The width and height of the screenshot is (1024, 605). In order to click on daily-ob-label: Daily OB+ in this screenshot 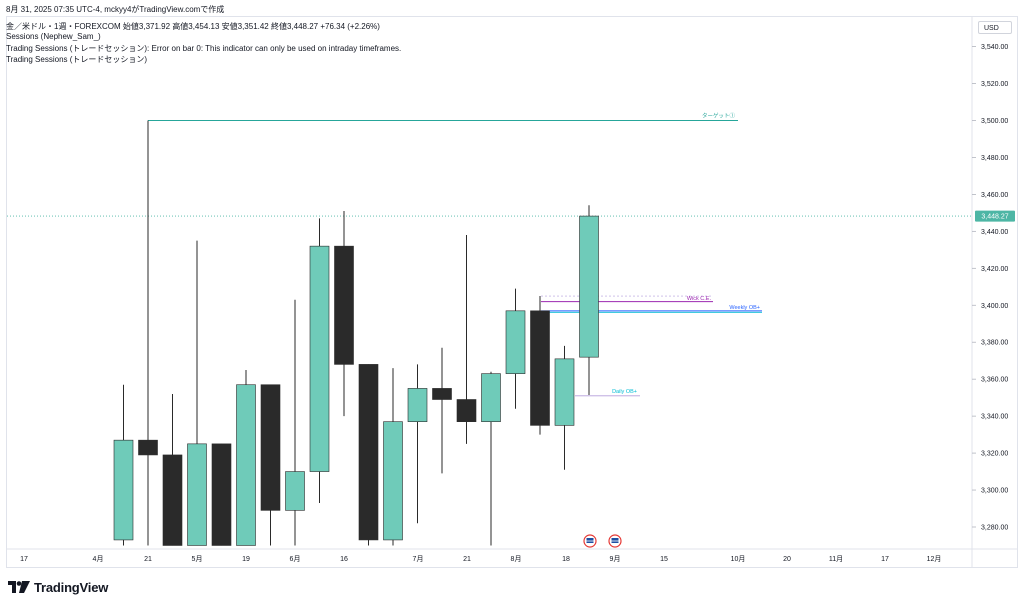, I will do `click(624, 392)`.